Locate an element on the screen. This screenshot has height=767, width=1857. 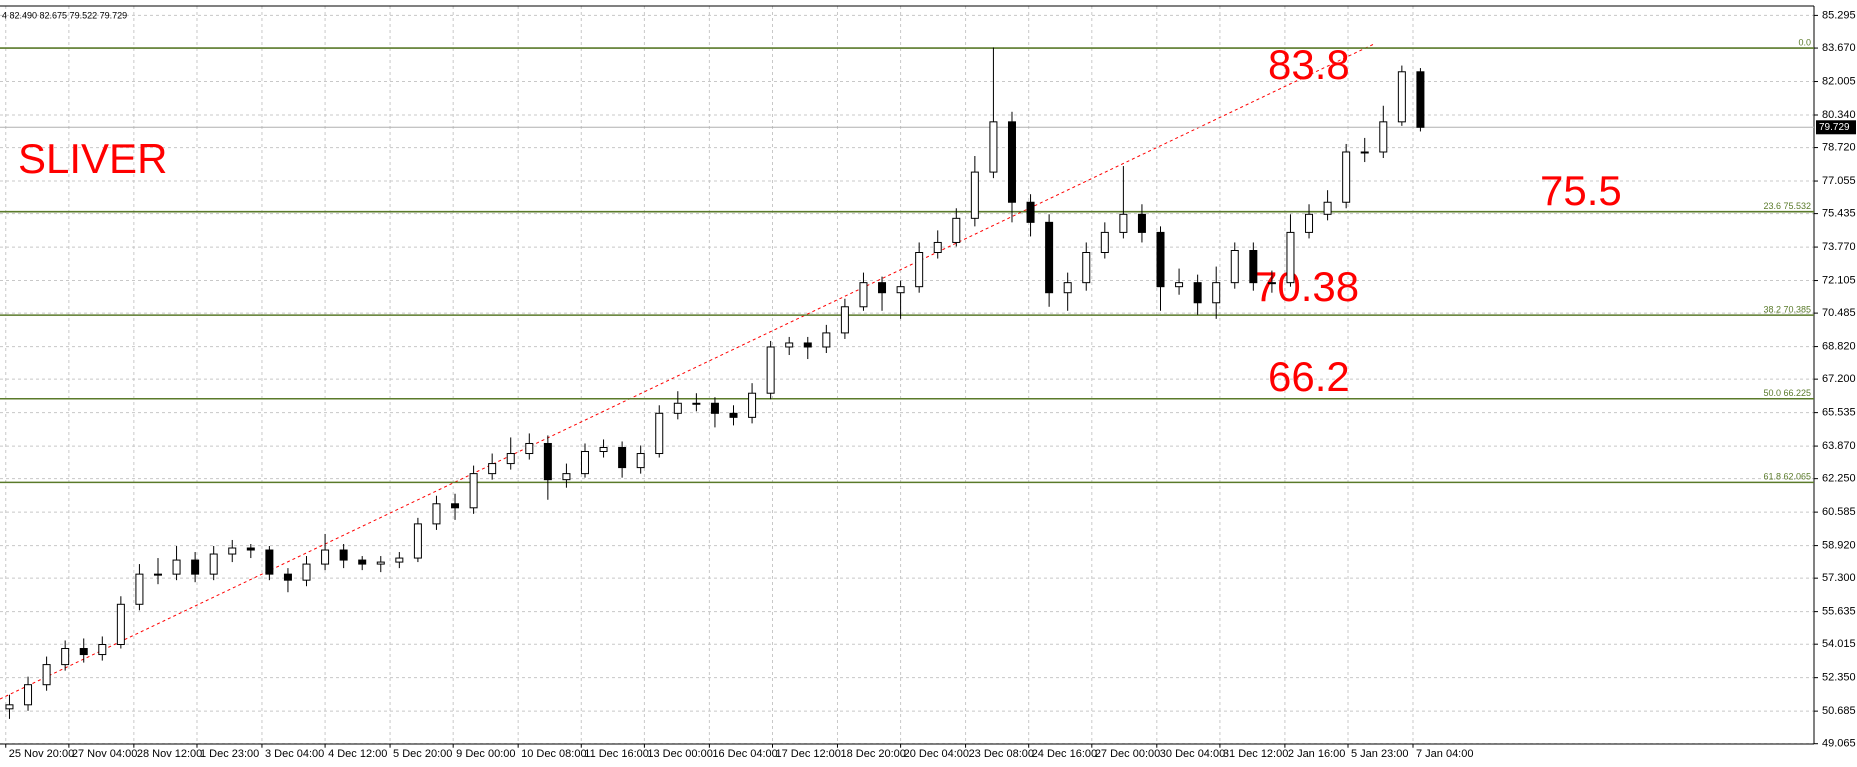
x-tick-label: 13 Dec 00:00 is located at coordinates (679, 754).